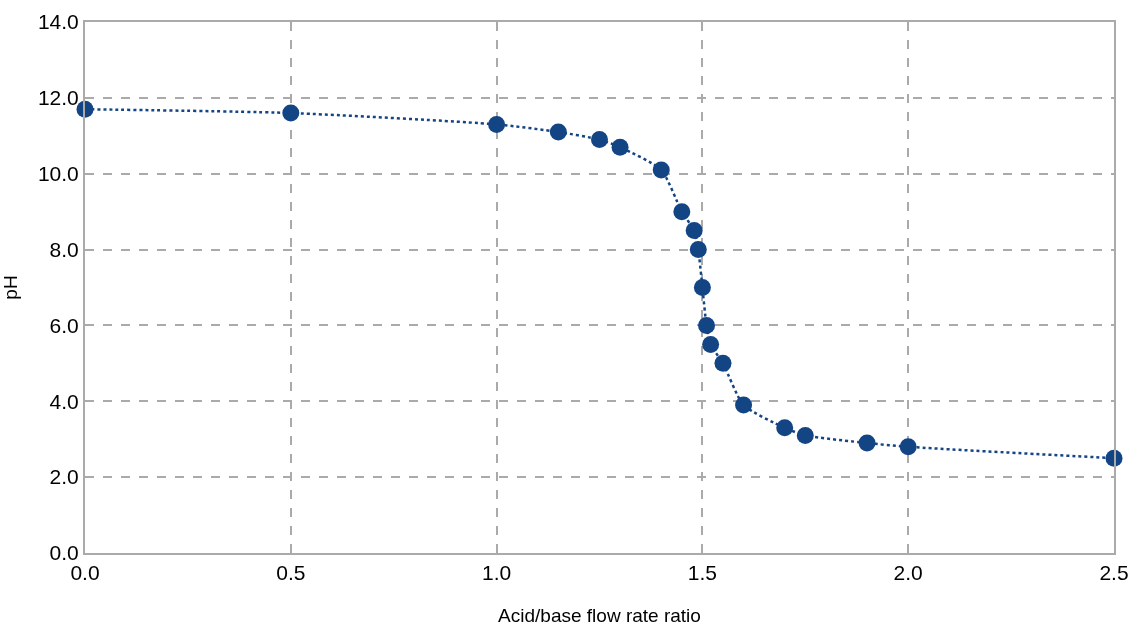 This screenshot has width=1144, height=633. What do you see at coordinates (58, 174) in the screenshot?
I see `y-tick-label: 10.0` at bounding box center [58, 174].